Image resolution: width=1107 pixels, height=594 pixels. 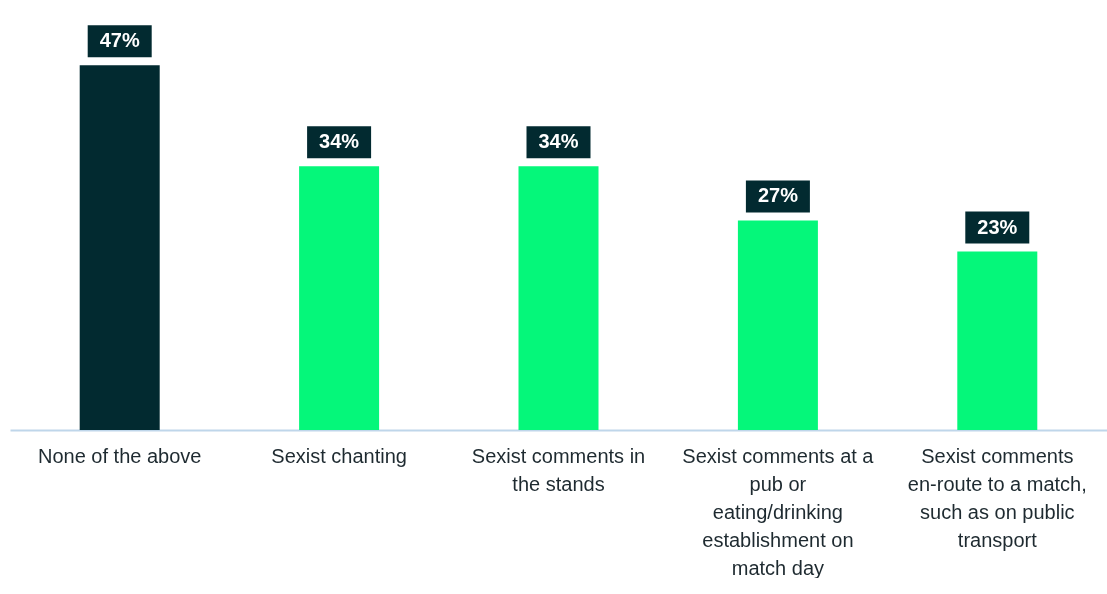 I want to click on x-tick-label: None of the above, so click(x=119, y=455).